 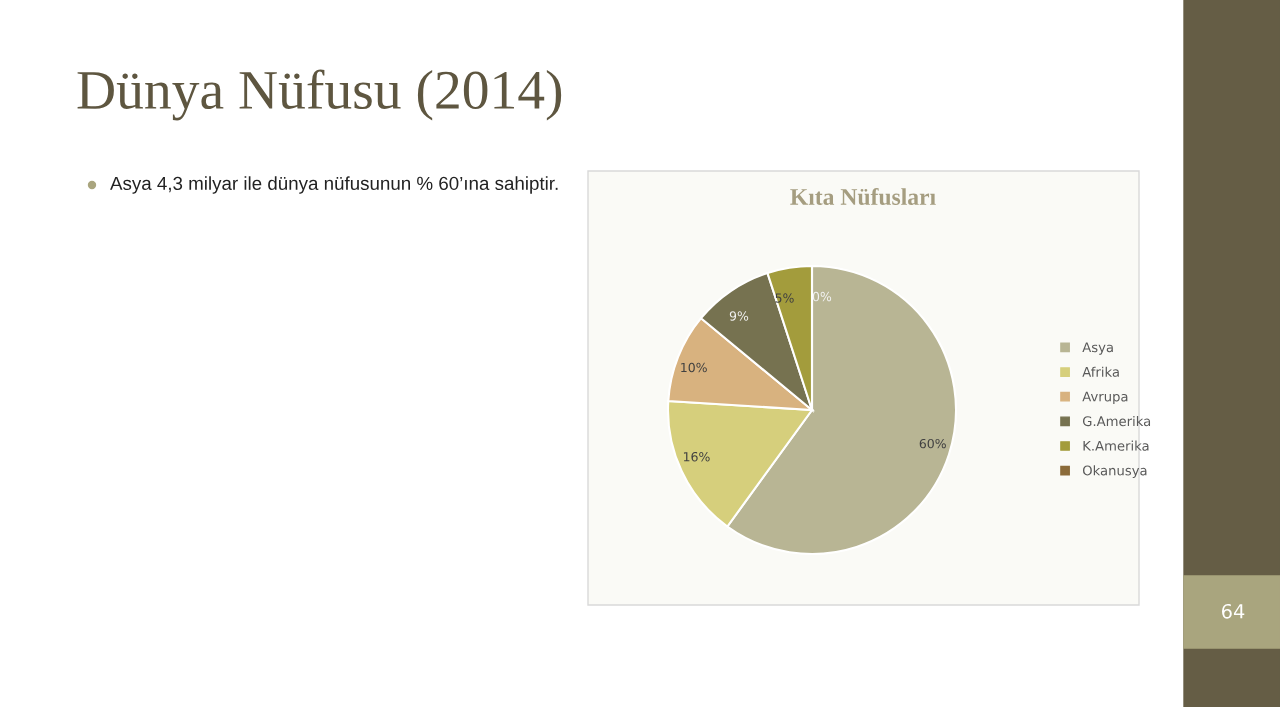 I want to click on legend-label: Asya, so click(x=1097, y=348).